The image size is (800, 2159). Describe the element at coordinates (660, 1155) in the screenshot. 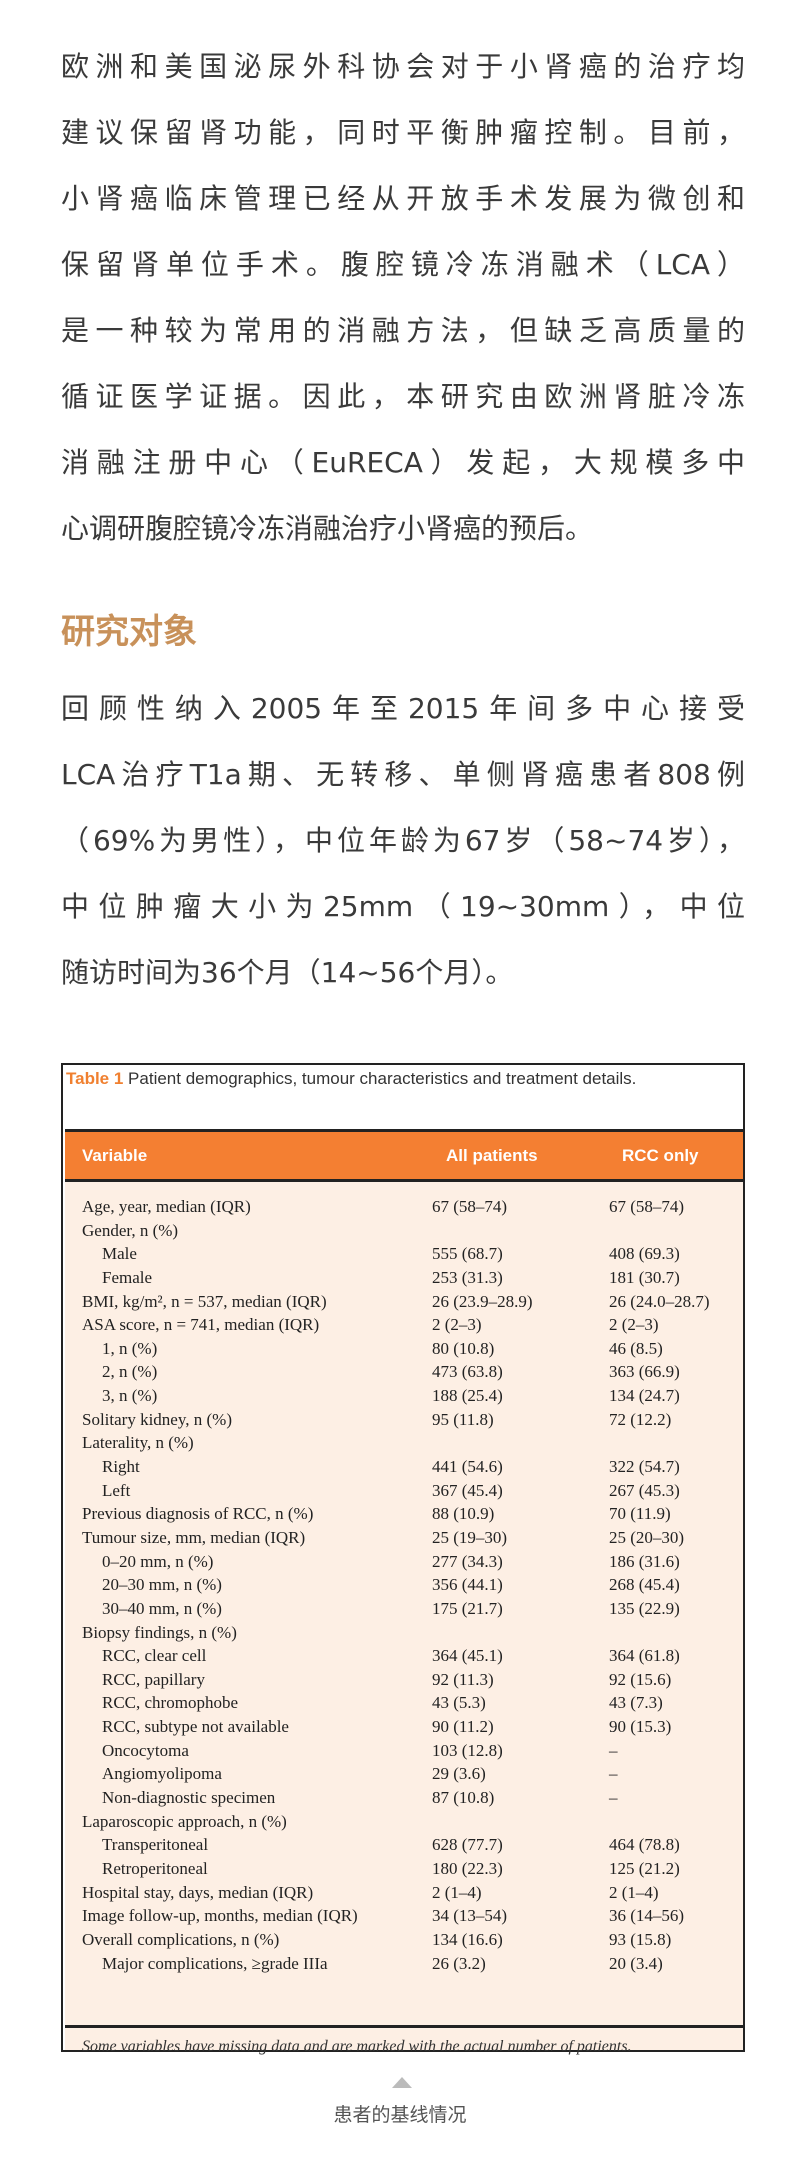

I see `column-header-rcc-only: RCC only` at that location.